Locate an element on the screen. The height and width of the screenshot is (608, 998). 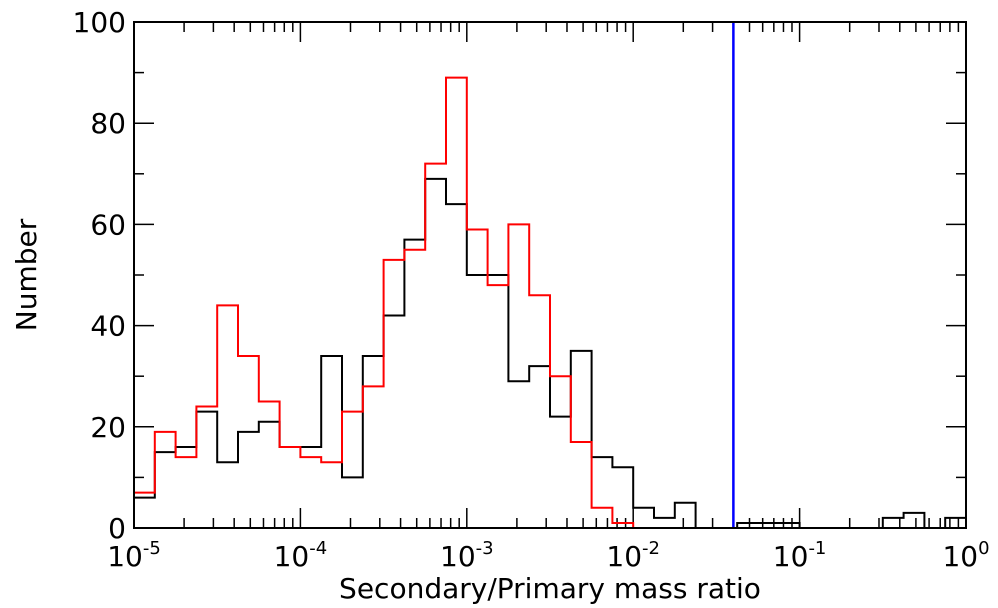
x-axis-title: Secondary/Primary mass ratio is located at coordinates (550, 588).